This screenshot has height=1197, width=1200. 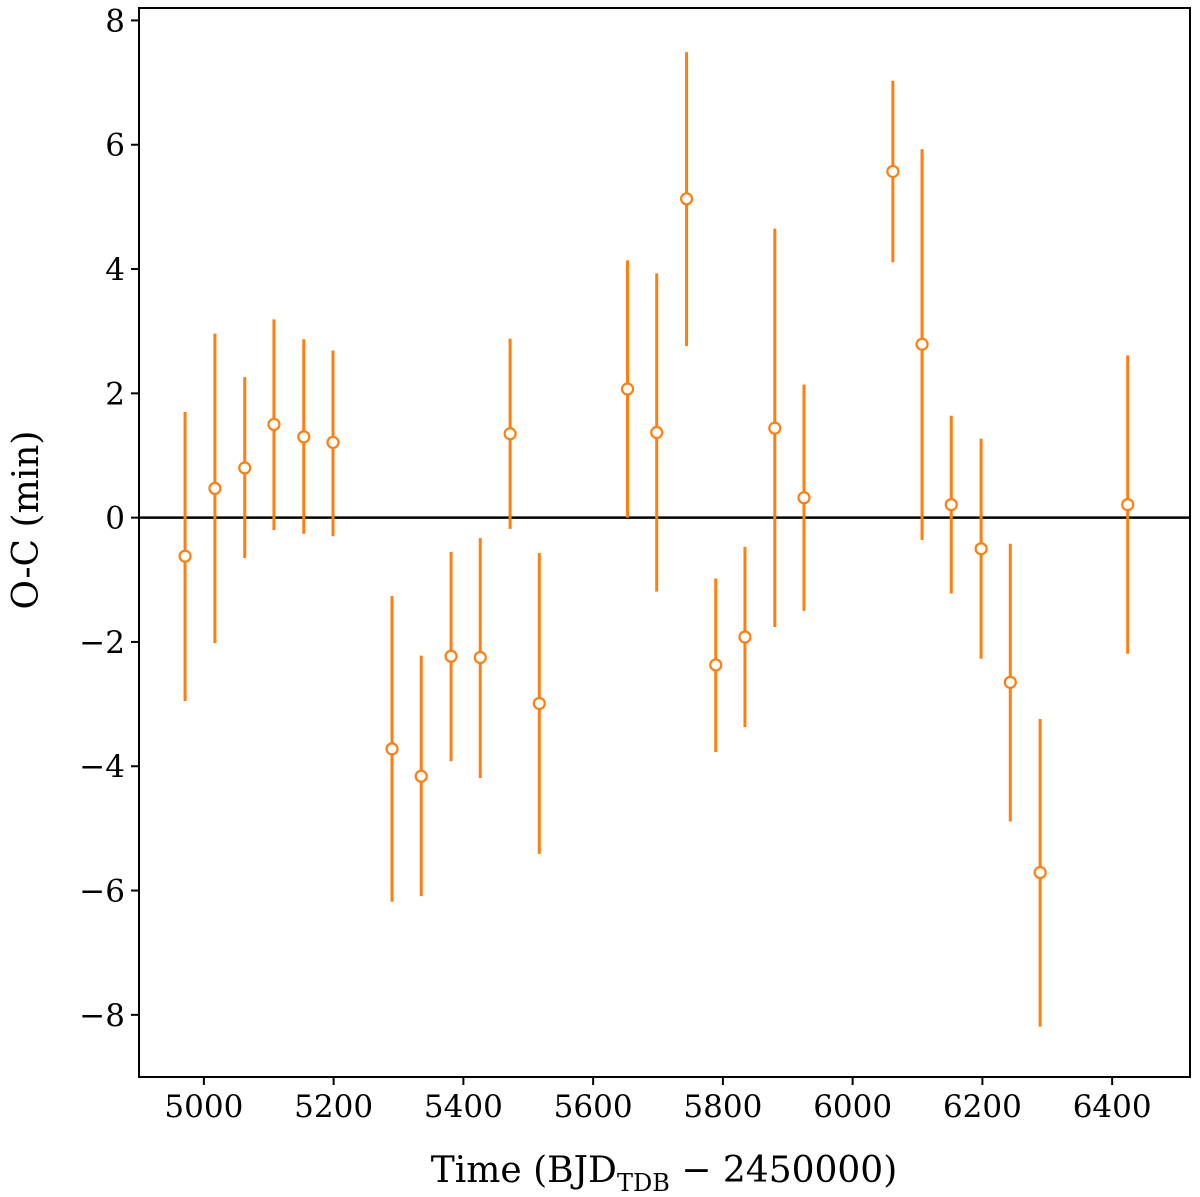 What do you see at coordinates (1112, 1107) in the screenshot?
I see `x-tick-label-6400: 6400` at bounding box center [1112, 1107].